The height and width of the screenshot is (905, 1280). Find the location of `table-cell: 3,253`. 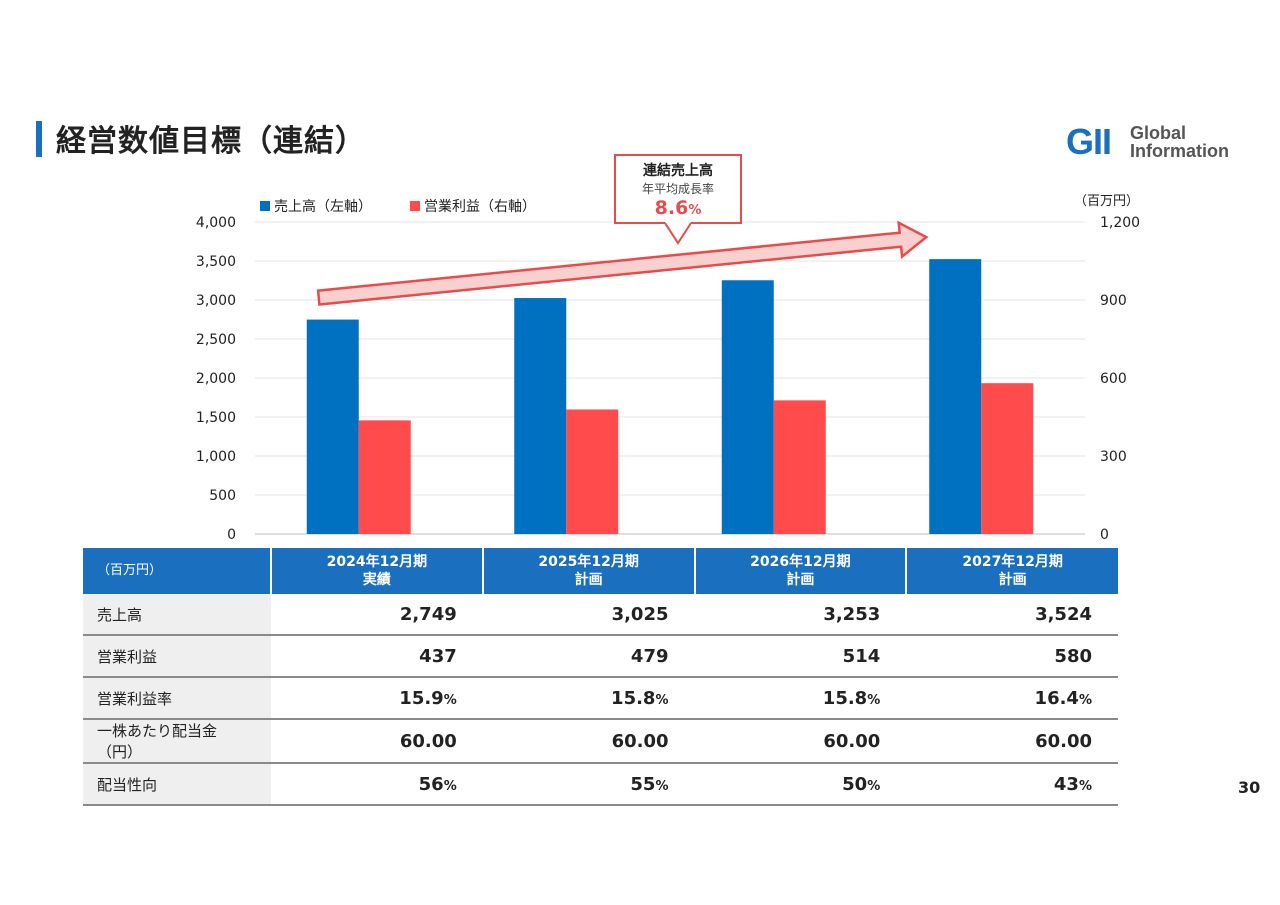

table-cell: 3,253 is located at coordinates (800, 615).